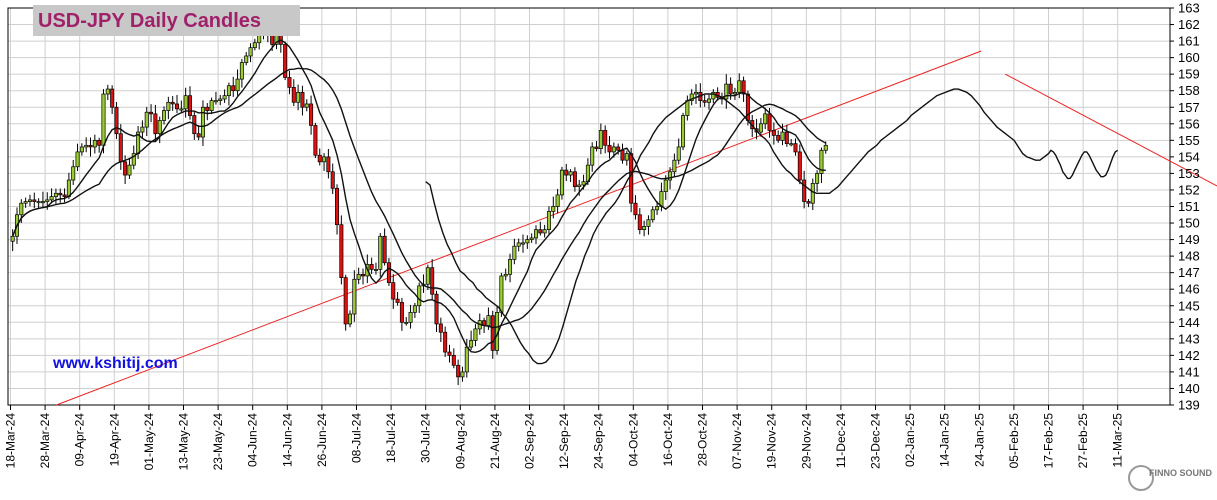  Describe the element at coordinates (1189, 140) in the screenshot. I see `y-tick-label: 155` at that location.